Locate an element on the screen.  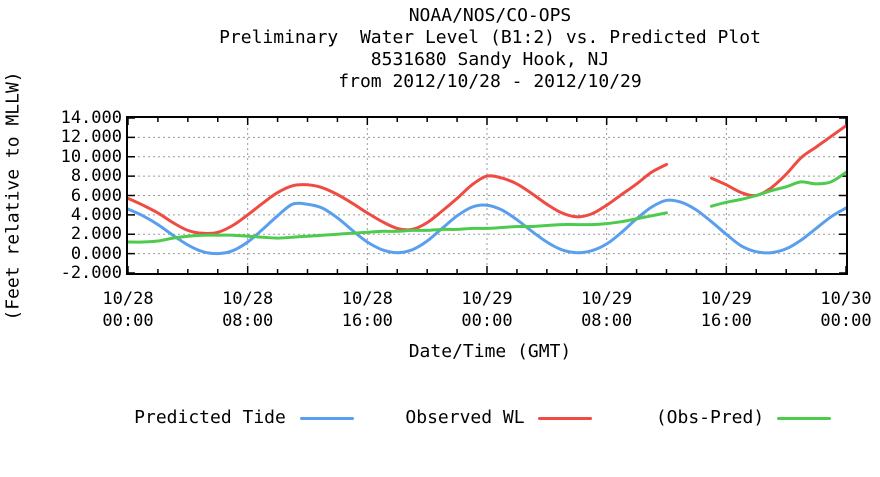
y-tick-label: -2.000 is located at coordinates (91, 273).